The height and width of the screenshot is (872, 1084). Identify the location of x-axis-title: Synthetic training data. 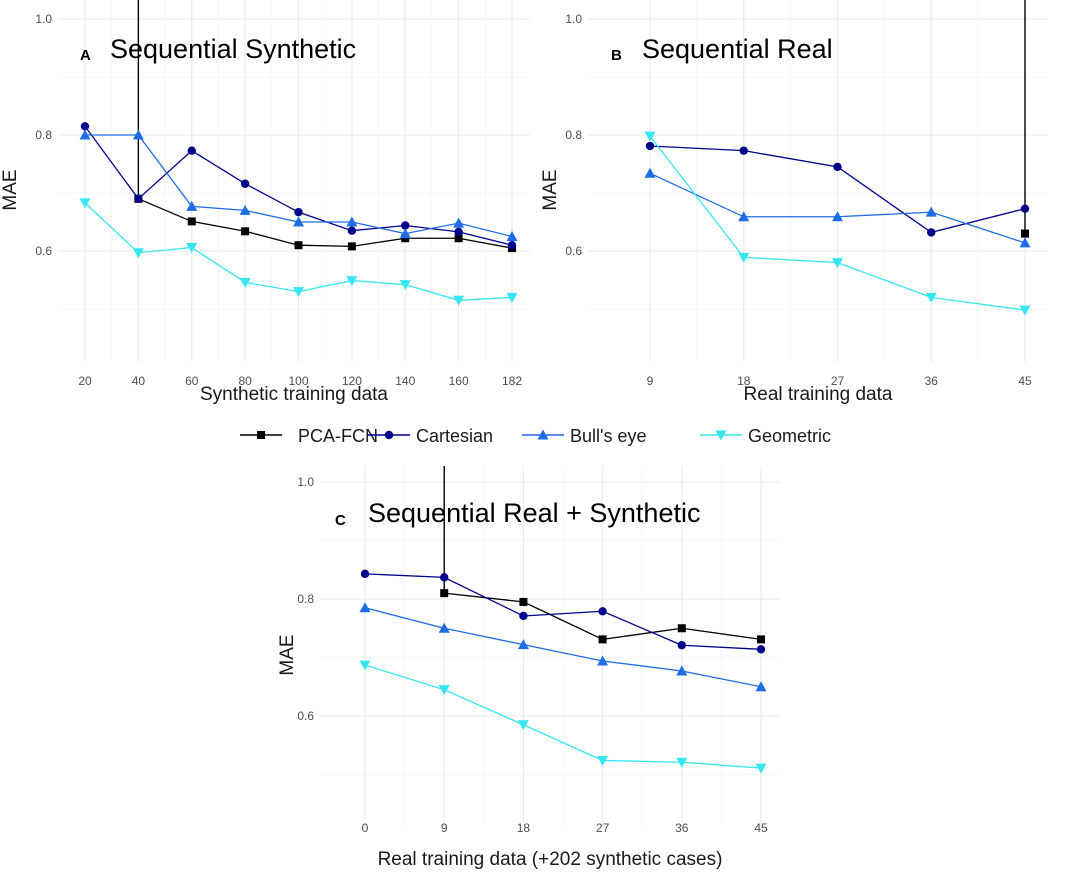
(294, 394).